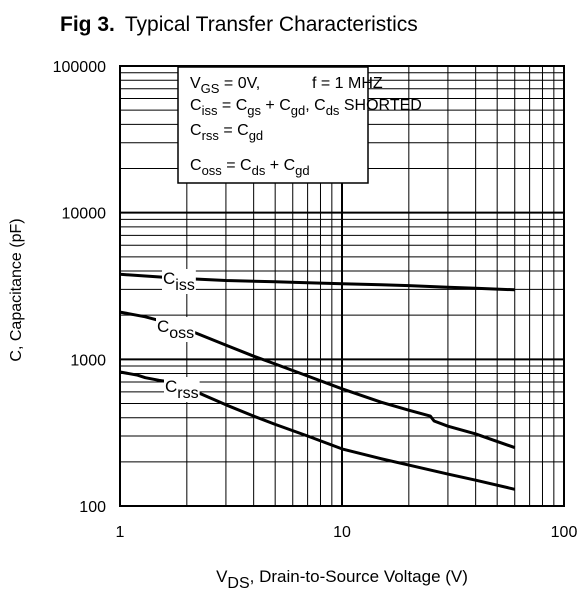 The image size is (582, 591). Describe the element at coordinates (250, 167) in the screenshot. I see `legend-line-4: Coss = Cds + Cgd` at that location.